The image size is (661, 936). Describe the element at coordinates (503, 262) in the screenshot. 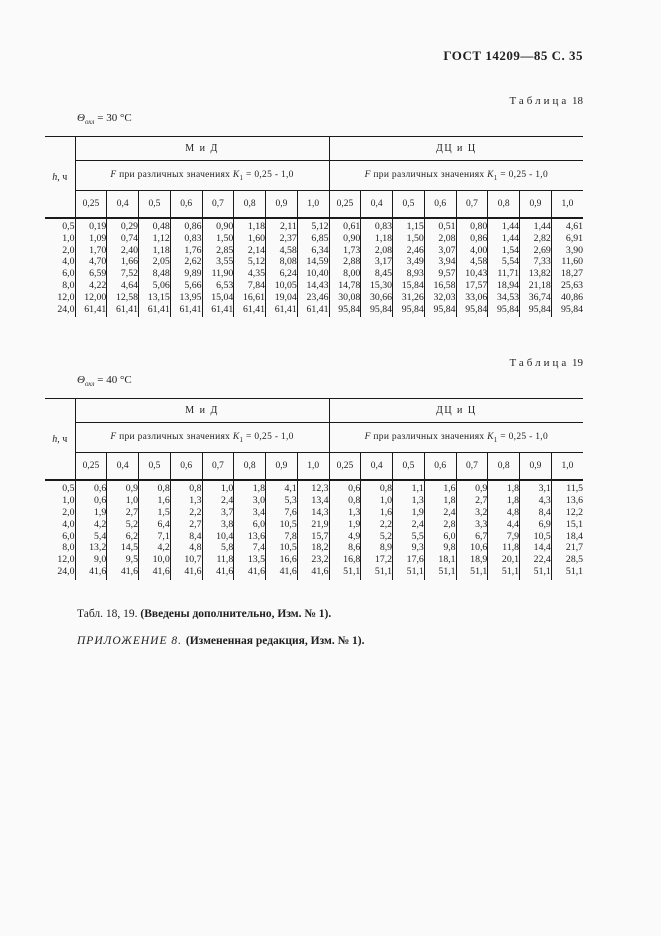

I see `table-cell: 5,54` at that location.